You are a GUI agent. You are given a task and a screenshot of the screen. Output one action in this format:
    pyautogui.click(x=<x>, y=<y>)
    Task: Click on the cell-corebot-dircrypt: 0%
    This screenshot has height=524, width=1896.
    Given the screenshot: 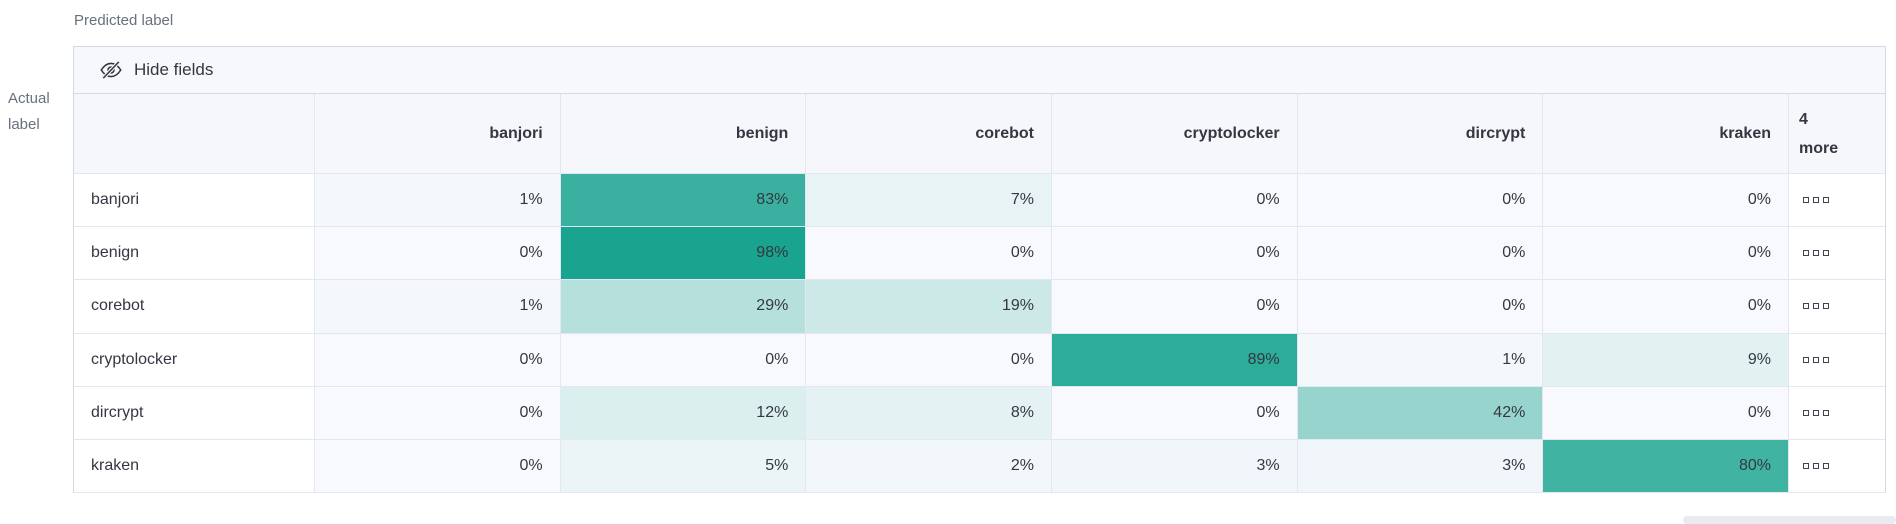 What is the action you would take?
    pyautogui.click(x=1420, y=307)
    